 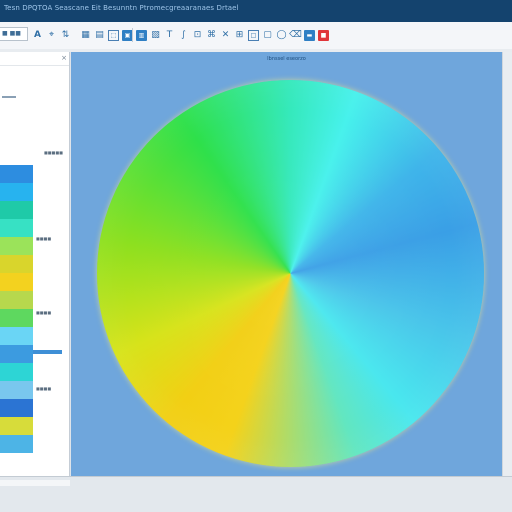 What do you see at coordinates (169, 34) in the screenshot?
I see `text-icon: T` at bounding box center [169, 34].